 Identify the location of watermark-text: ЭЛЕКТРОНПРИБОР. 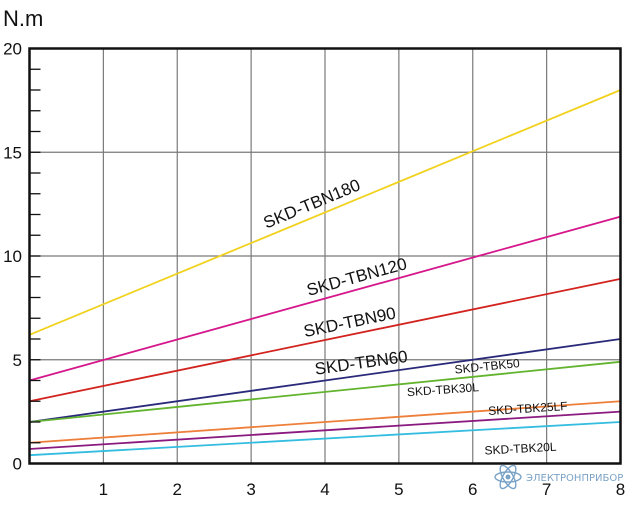
(574, 478).